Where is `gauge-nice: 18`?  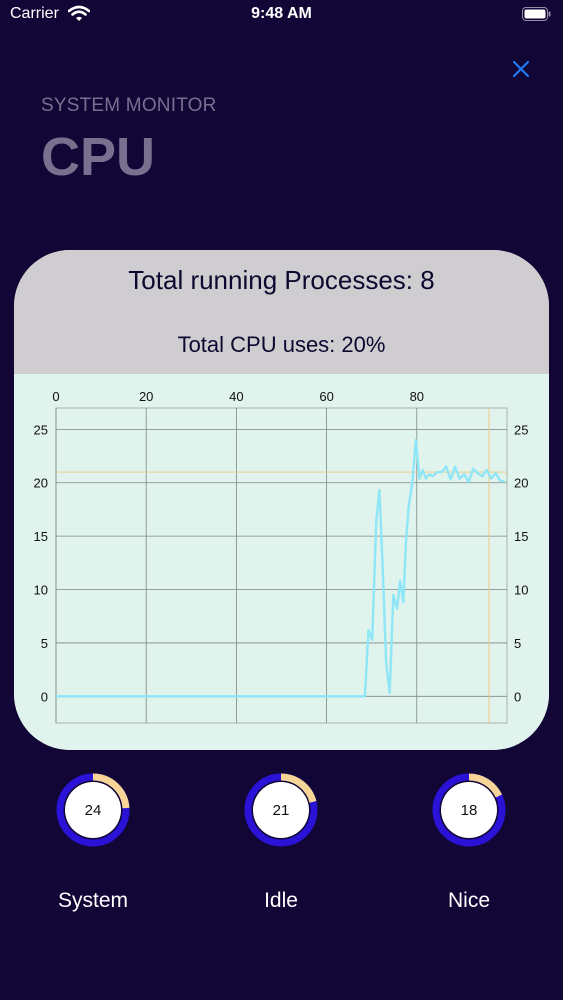 gauge-nice: 18 is located at coordinates (469, 810).